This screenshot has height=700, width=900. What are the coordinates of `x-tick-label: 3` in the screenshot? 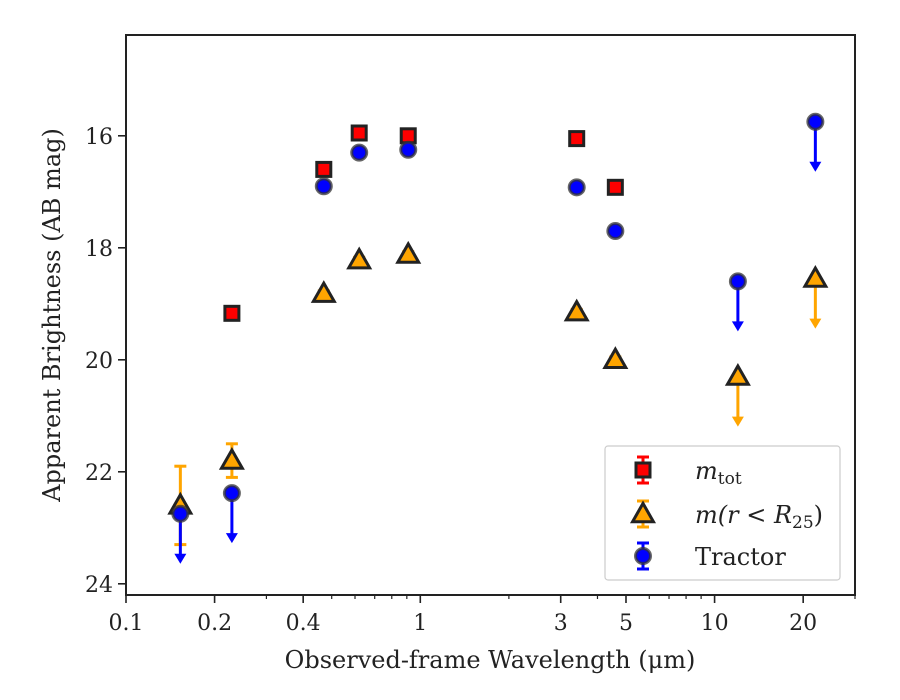 It's located at (561, 623).